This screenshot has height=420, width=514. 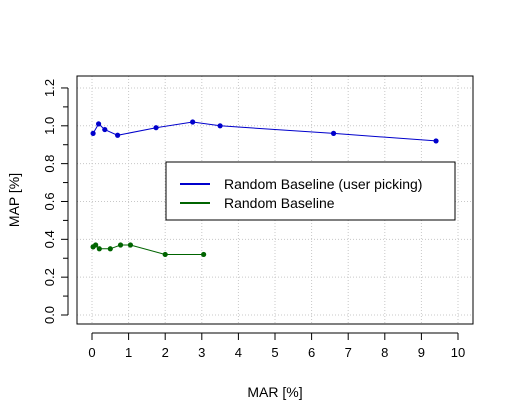 What do you see at coordinates (279, 203) in the screenshot?
I see `legend-label: Random Baseline` at bounding box center [279, 203].